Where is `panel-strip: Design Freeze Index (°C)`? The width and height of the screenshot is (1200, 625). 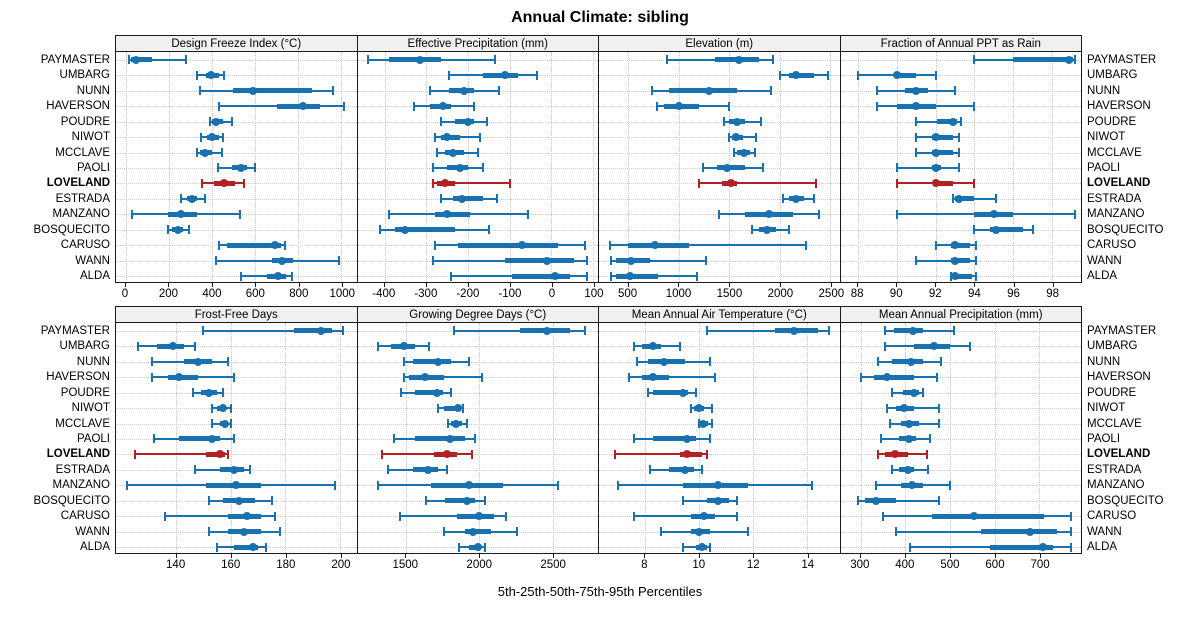
panel-strip: Design Freeze Index (°C) is located at coordinates (236, 43).